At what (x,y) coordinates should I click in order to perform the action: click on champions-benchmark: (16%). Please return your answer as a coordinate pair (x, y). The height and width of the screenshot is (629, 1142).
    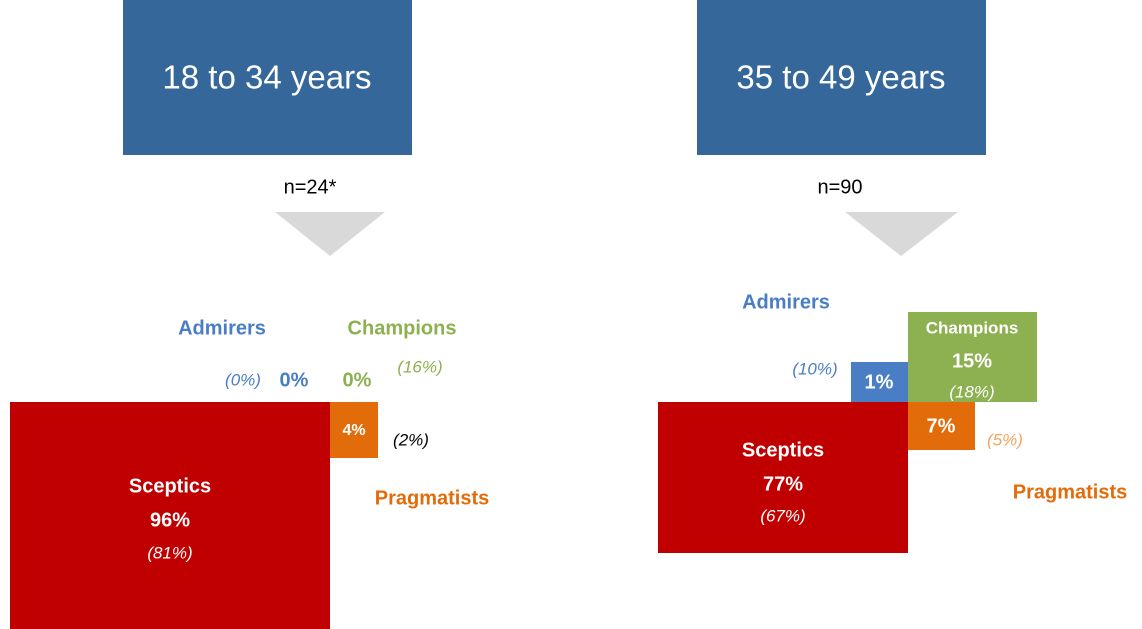
    Looking at the image, I should click on (419, 366).